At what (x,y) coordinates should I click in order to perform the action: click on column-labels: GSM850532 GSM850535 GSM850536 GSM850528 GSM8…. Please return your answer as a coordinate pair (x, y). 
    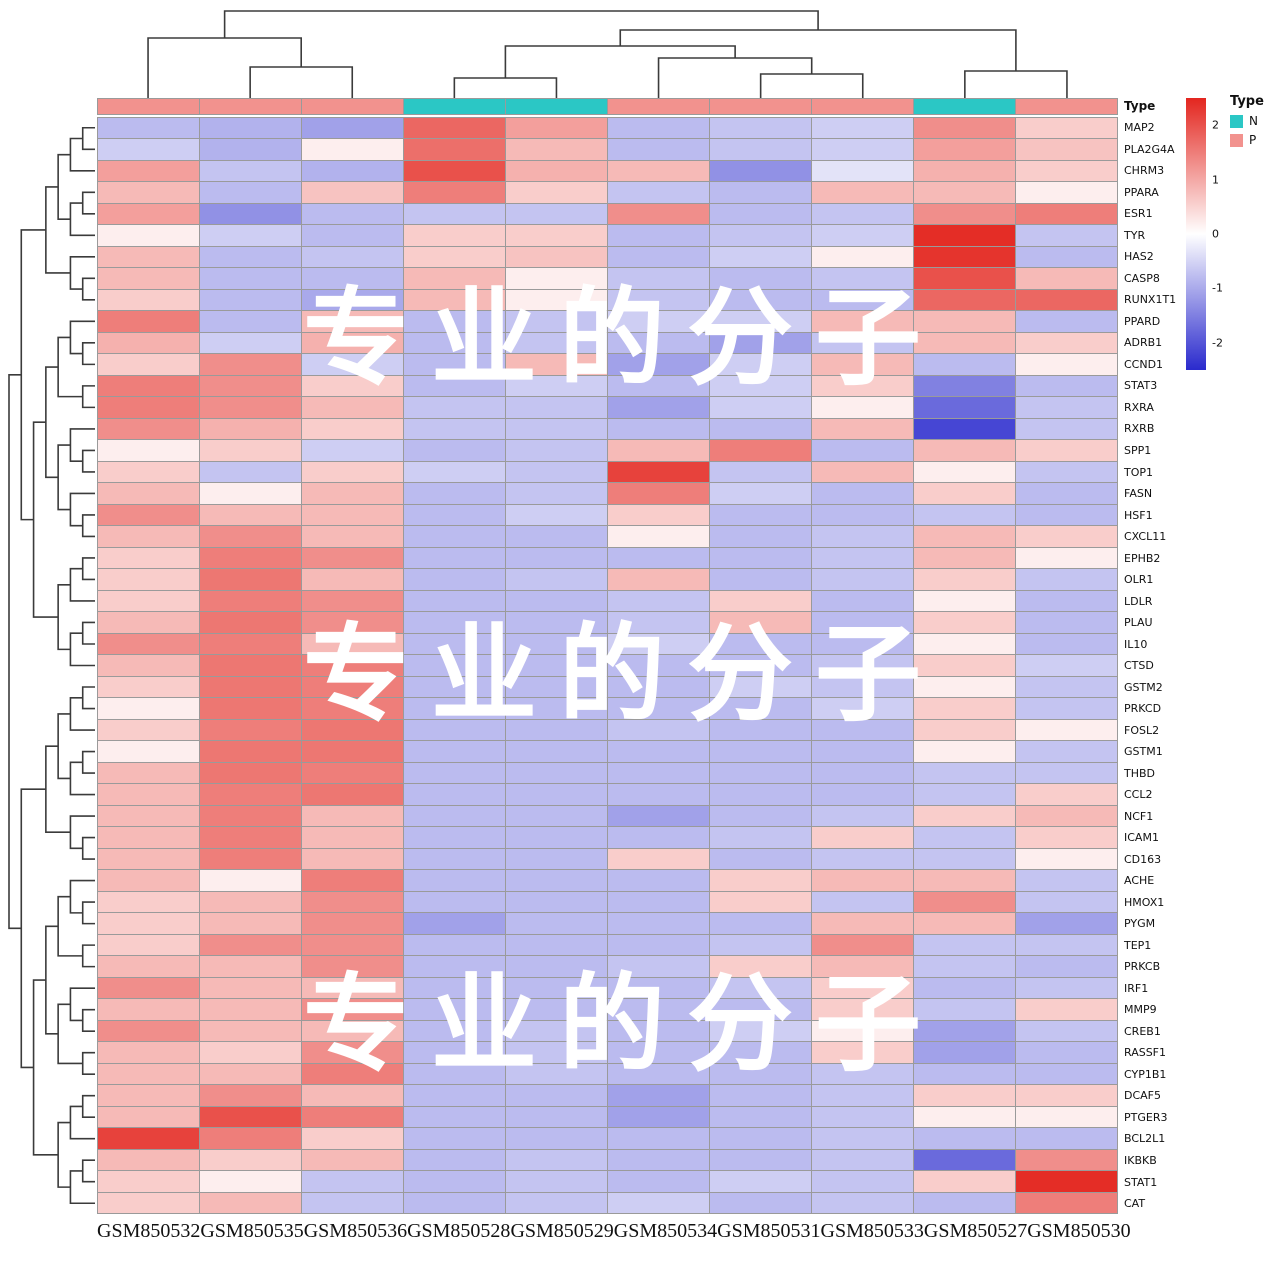
    Looking at the image, I should click on (614, 1235).